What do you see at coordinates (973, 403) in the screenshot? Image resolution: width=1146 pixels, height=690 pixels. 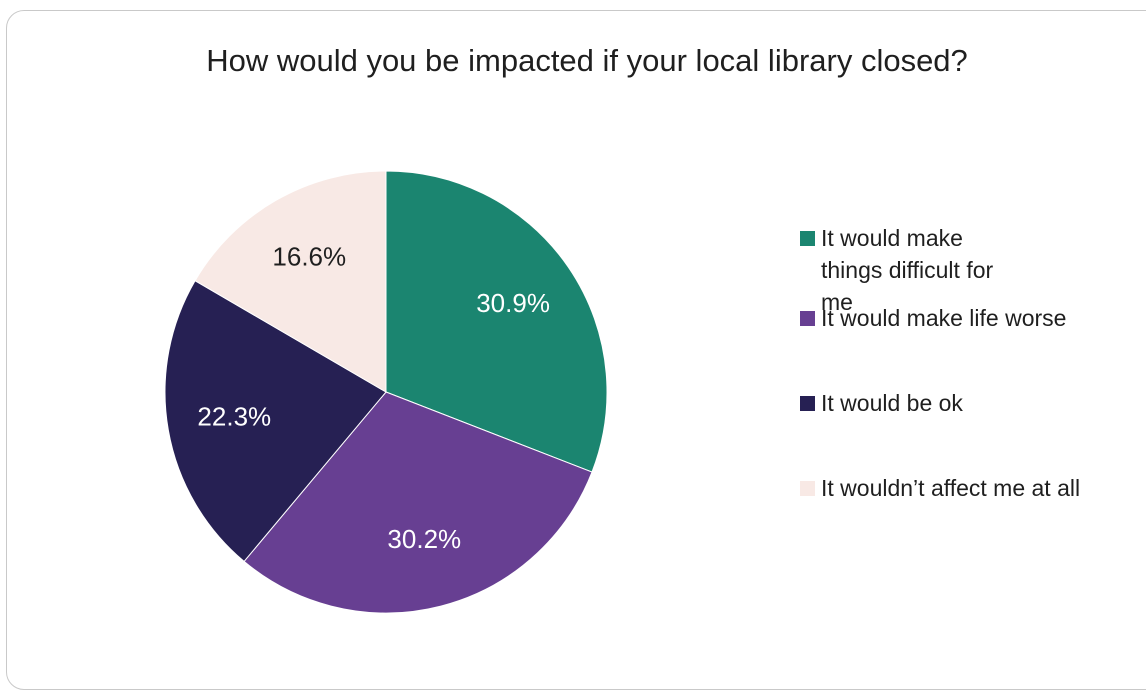 I see `legend-item-2: It would be ok` at bounding box center [973, 403].